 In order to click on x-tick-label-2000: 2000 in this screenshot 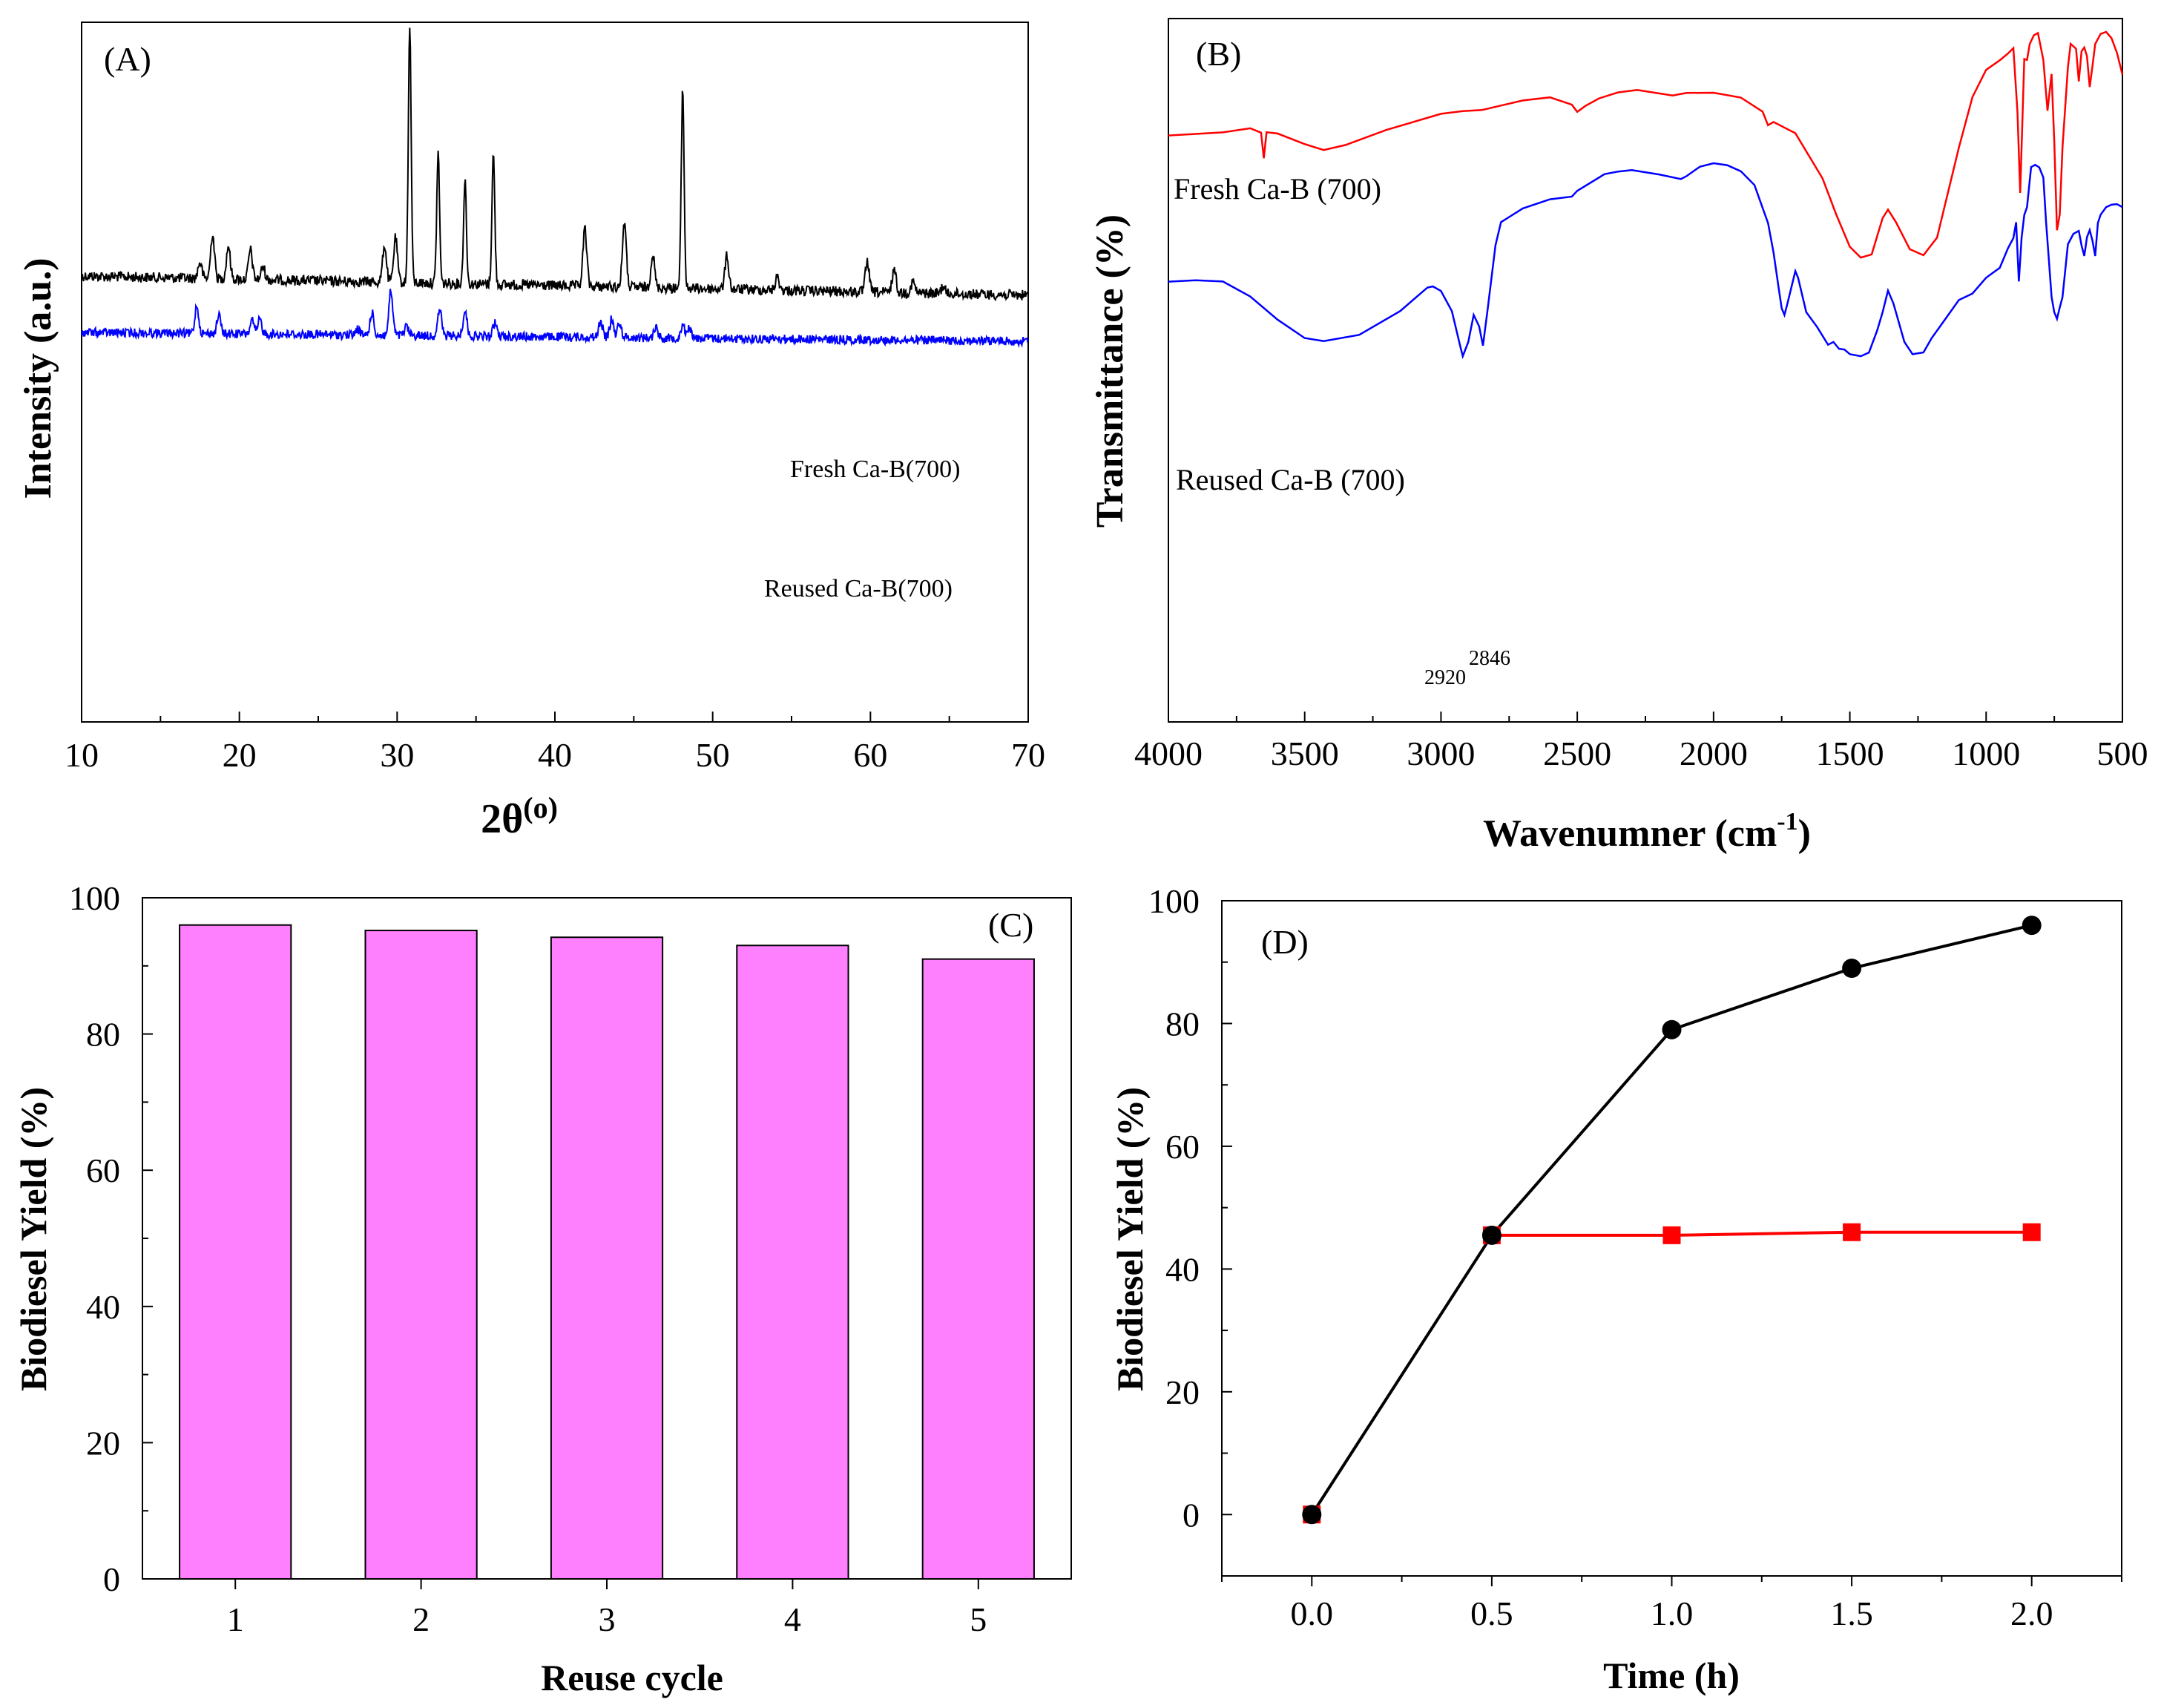, I will do `click(1714, 753)`.